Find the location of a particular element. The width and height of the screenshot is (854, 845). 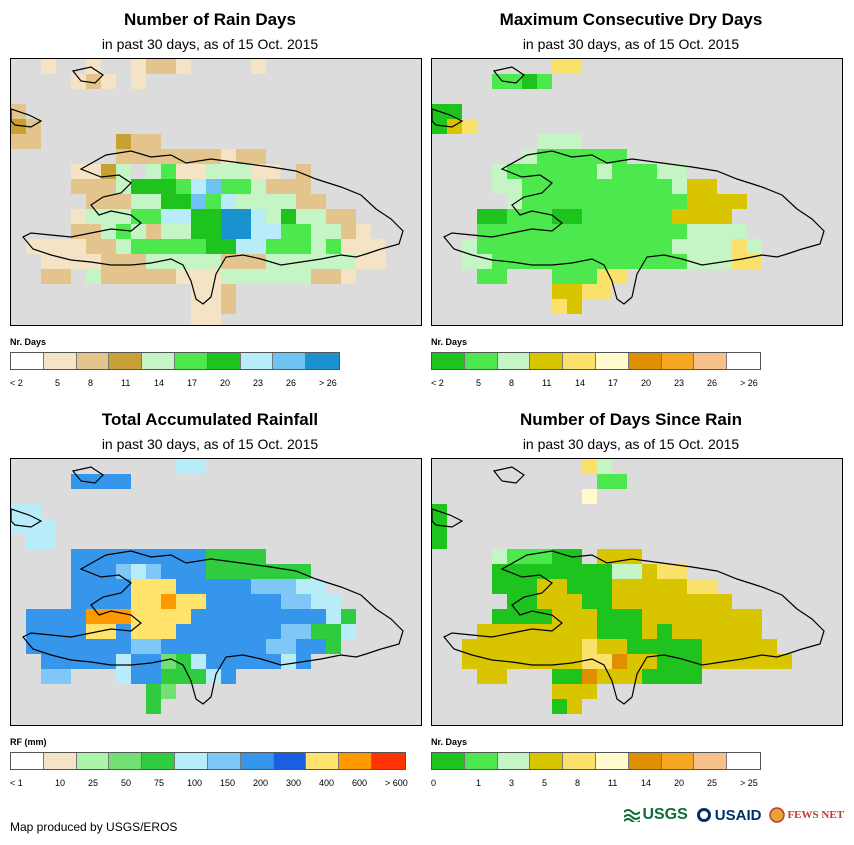

legend-label: 14 is located at coordinates (159, 383).